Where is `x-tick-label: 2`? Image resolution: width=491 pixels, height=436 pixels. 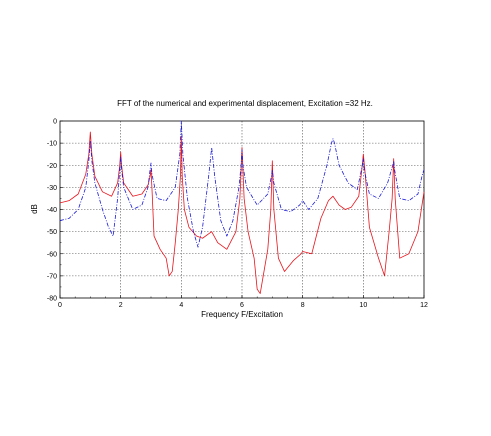
x-tick-label: 2 is located at coordinates (121, 305).